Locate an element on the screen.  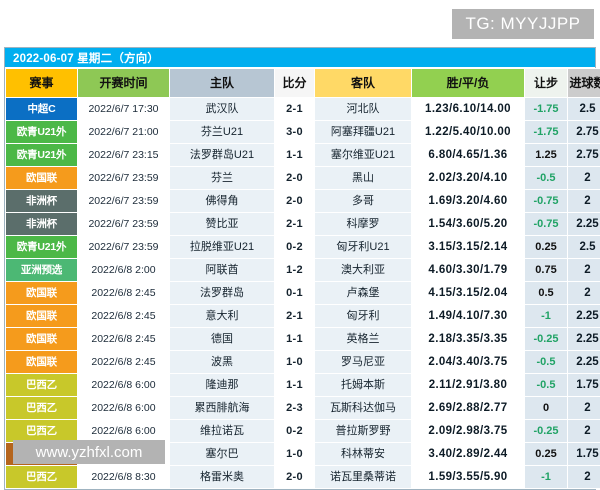
cell-kickoff-time: 2022/6/7 23:15 is located at coordinates (124, 155).